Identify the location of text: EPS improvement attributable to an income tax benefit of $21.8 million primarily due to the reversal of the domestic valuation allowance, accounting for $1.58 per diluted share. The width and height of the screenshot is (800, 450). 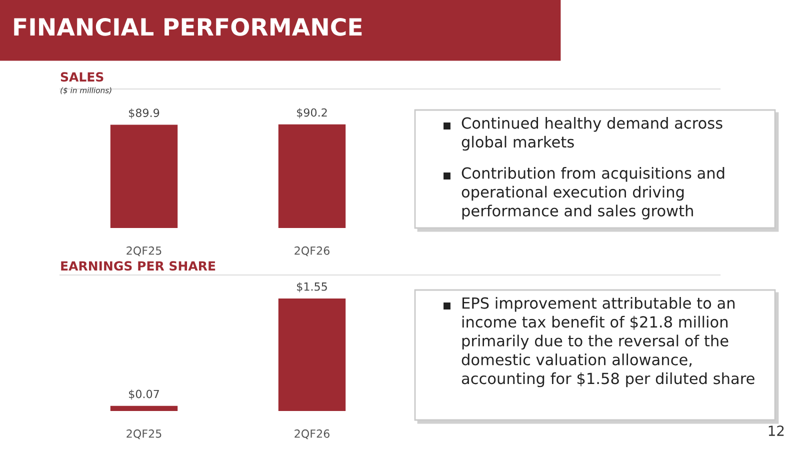
(608, 342).